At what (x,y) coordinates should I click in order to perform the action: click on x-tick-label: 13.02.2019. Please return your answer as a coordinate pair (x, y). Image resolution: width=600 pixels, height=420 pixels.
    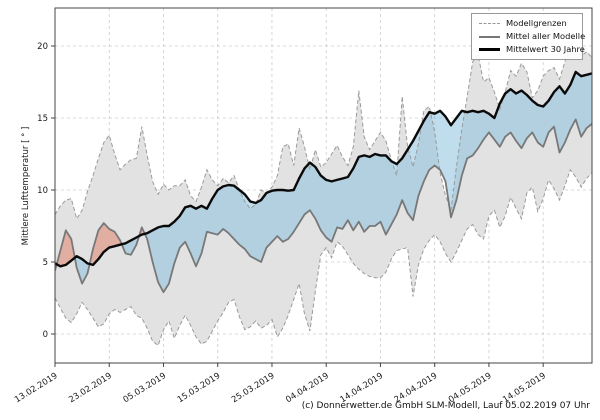
    Looking at the image, I should click on (36, 388).